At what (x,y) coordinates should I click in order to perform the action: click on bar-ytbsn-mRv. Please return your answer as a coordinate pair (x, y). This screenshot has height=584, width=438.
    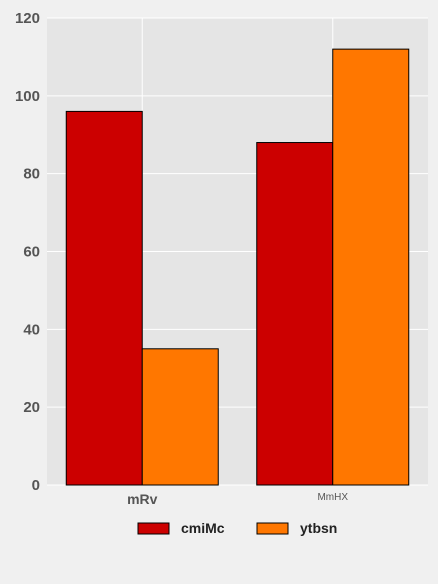
    Looking at the image, I should click on (180, 417).